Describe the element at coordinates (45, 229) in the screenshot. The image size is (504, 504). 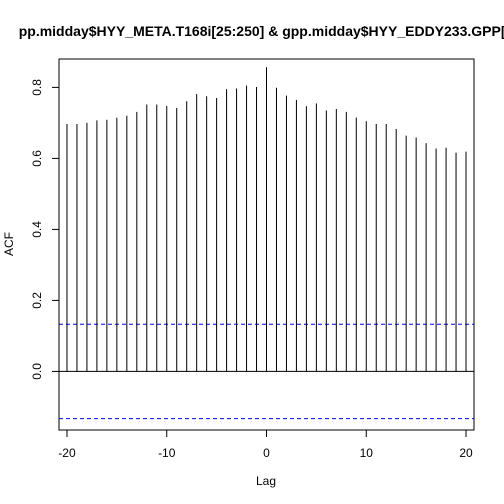
I see `y-axis: 0.0 0.2 0.4 0.6 0.8` at that location.